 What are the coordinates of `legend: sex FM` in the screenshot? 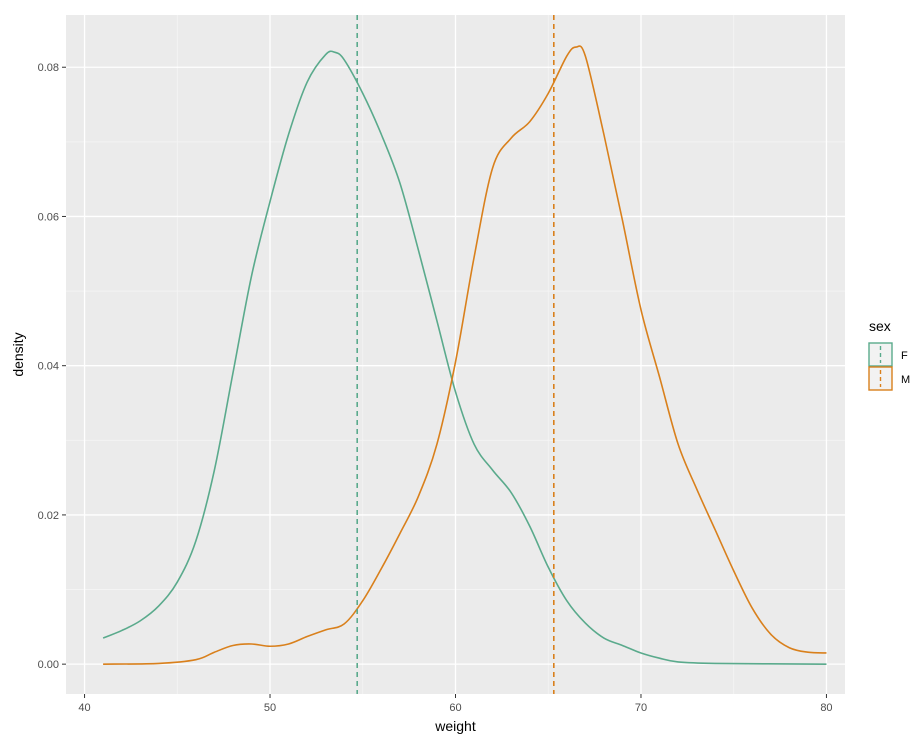 It's located at (889, 354).